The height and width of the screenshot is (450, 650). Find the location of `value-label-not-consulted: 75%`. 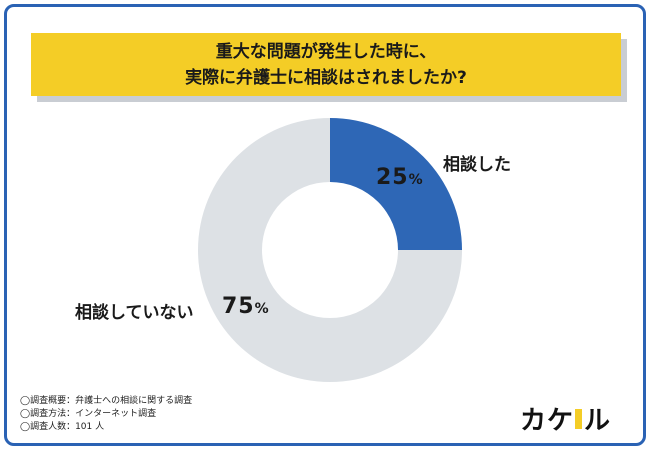

value-label-not-consulted: 75% is located at coordinates (246, 306).